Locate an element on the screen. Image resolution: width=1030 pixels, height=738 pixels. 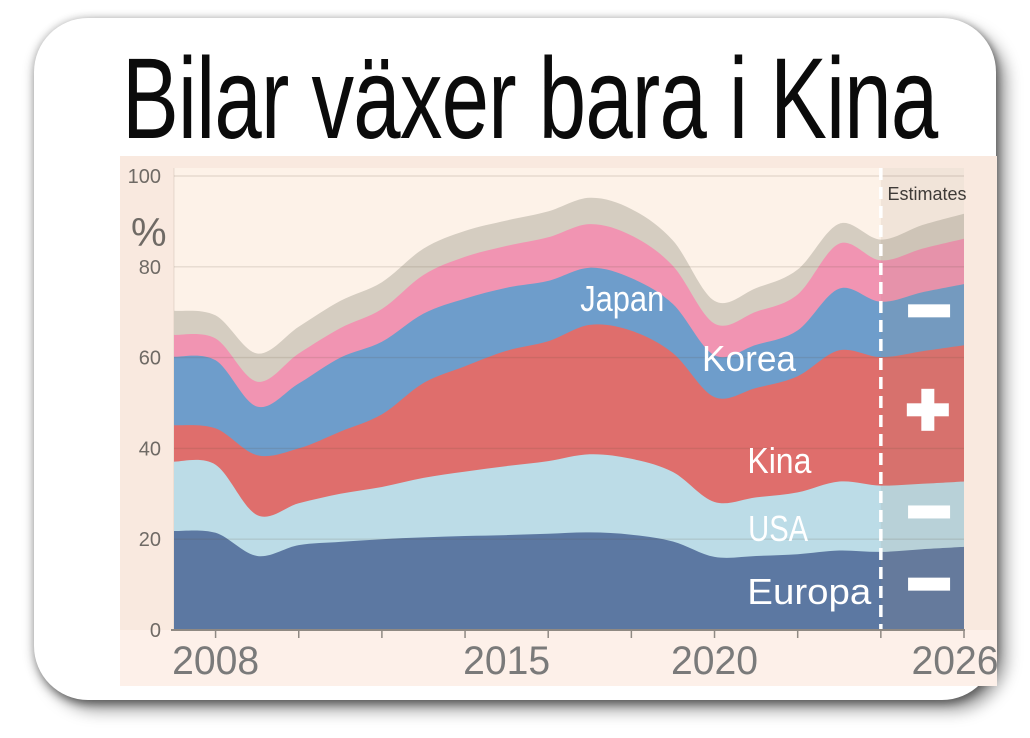
y-tick-label-60: 60 is located at coordinates (150, 359).